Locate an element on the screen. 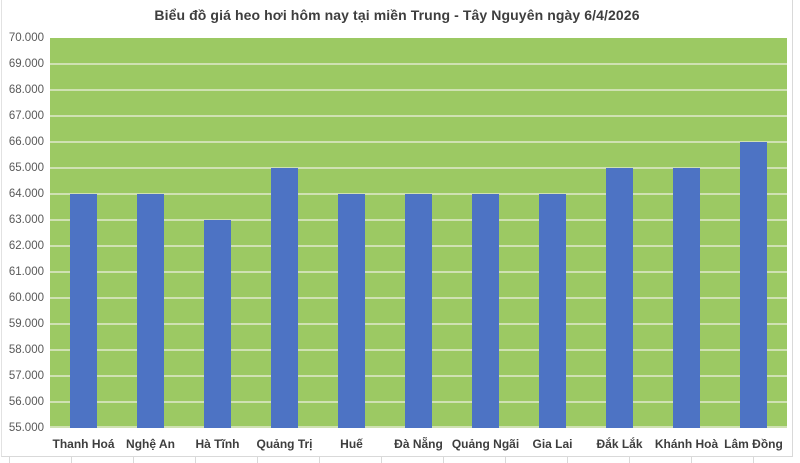 The image size is (800, 463). x-category-label: Huế is located at coordinates (351, 444).